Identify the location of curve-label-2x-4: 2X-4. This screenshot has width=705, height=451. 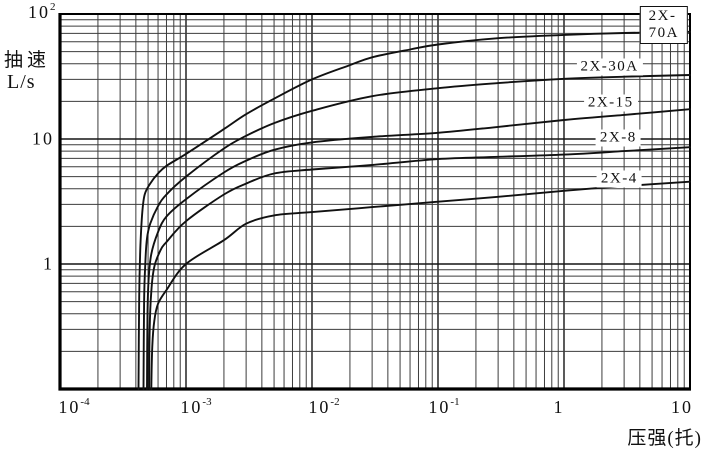
(619, 179).